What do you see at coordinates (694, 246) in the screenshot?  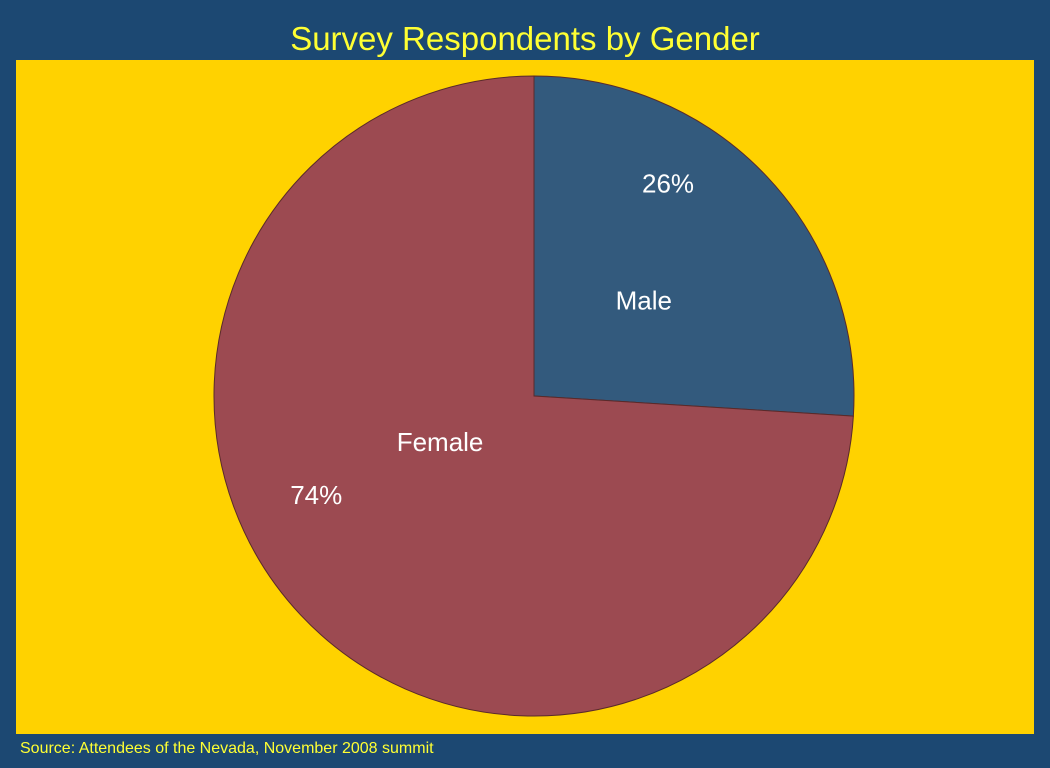 I see `pie-slice-male` at bounding box center [694, 246].